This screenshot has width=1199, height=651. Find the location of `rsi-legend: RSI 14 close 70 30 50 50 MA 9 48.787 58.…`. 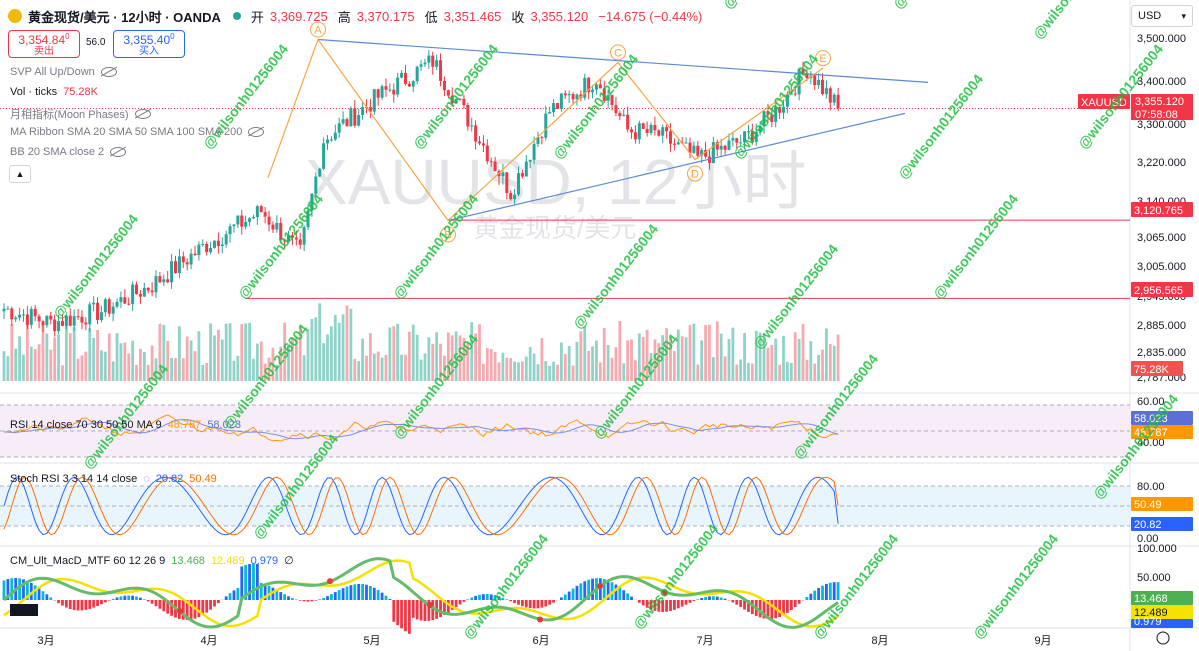

rsi-legend: RSI 14 close 70 30 50 50 MA 9 48.787 58.… is located at coordinates (125, 425).